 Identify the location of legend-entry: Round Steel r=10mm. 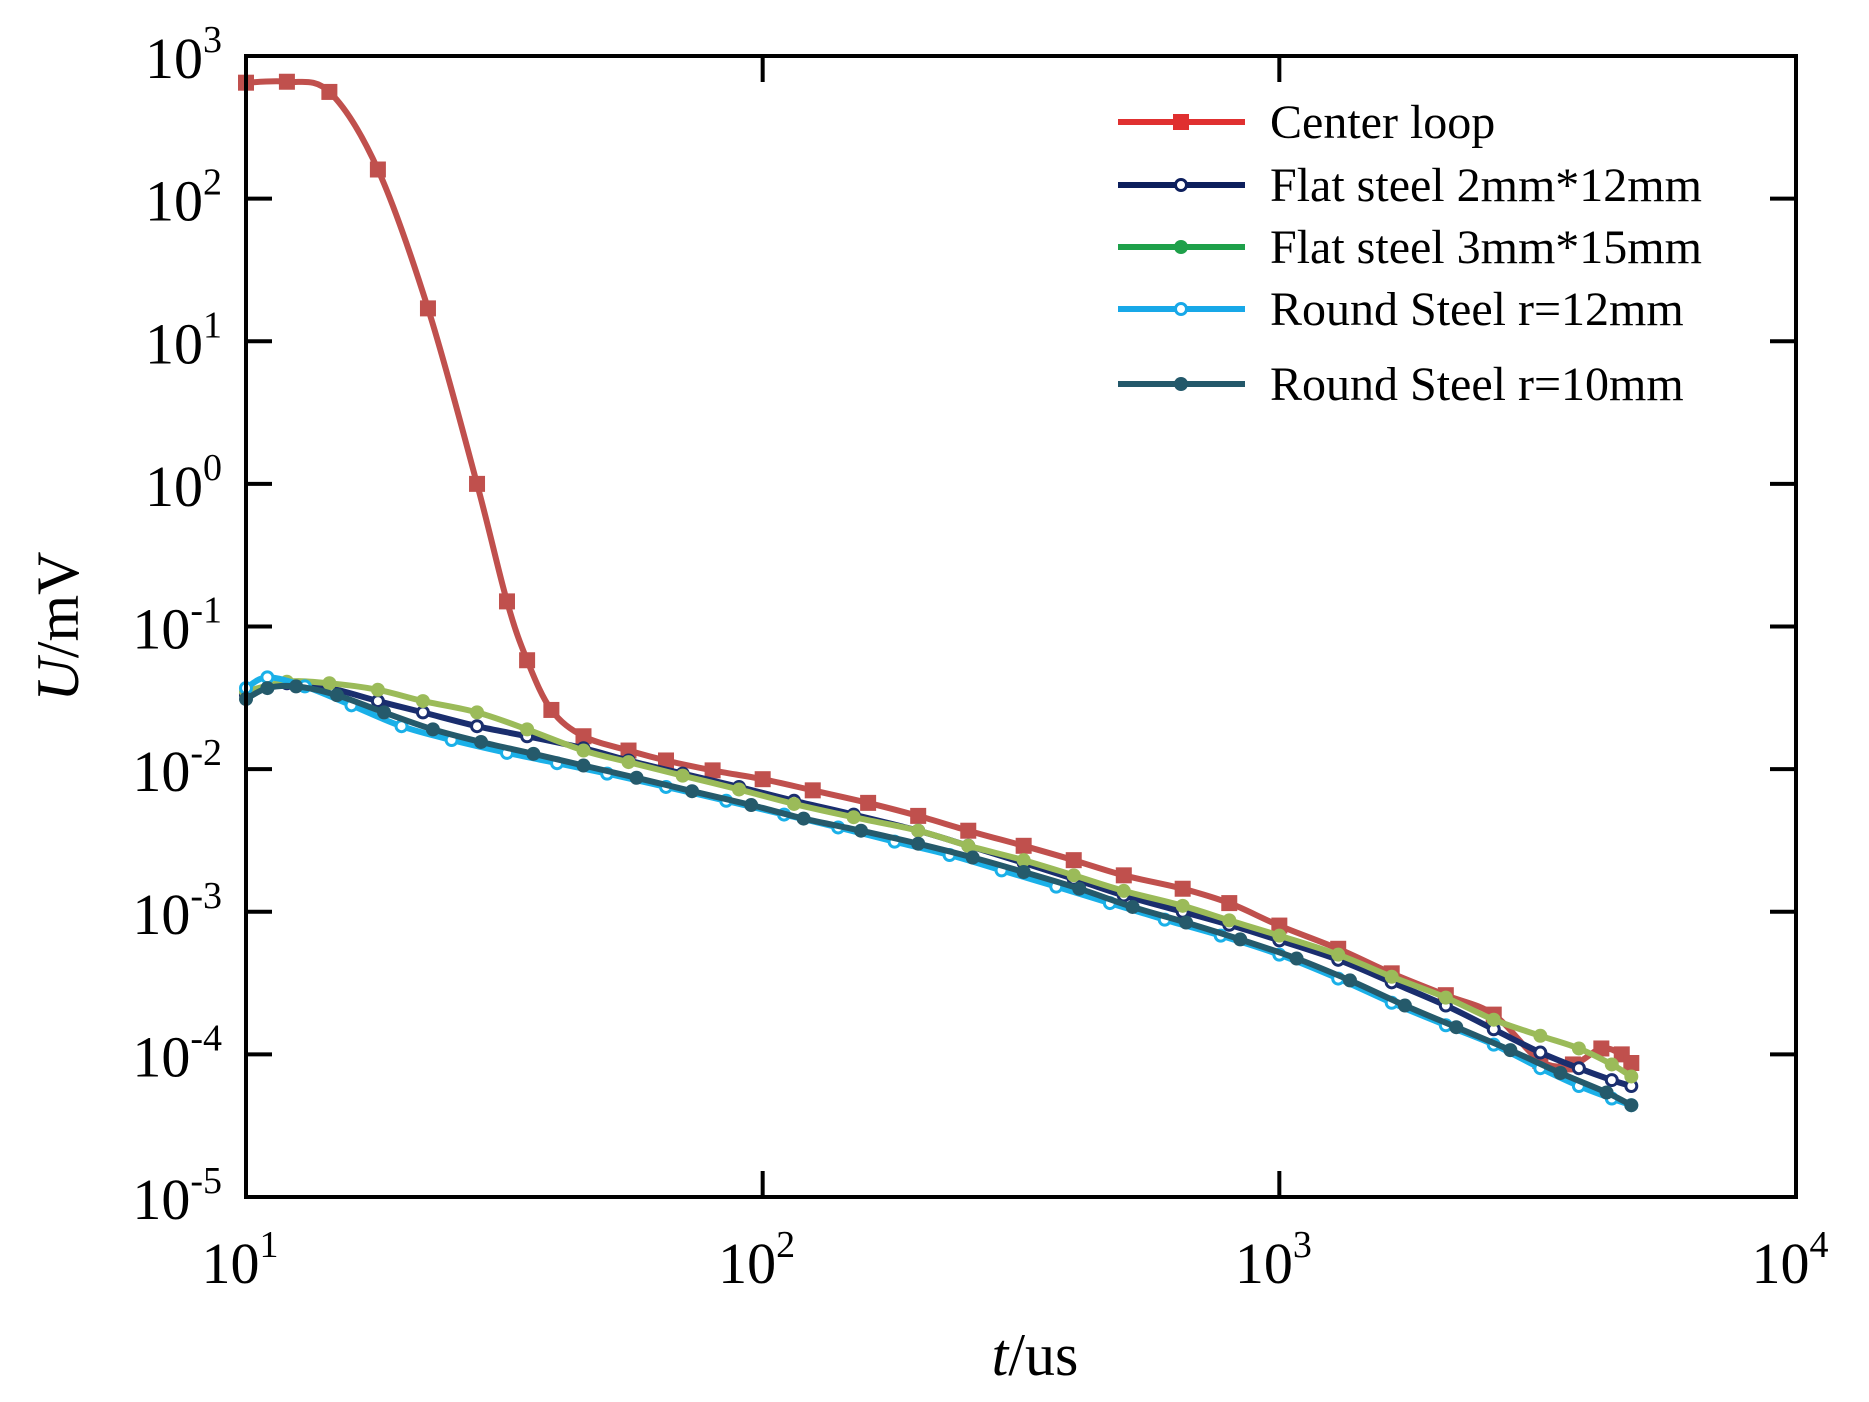
(1401, 384).